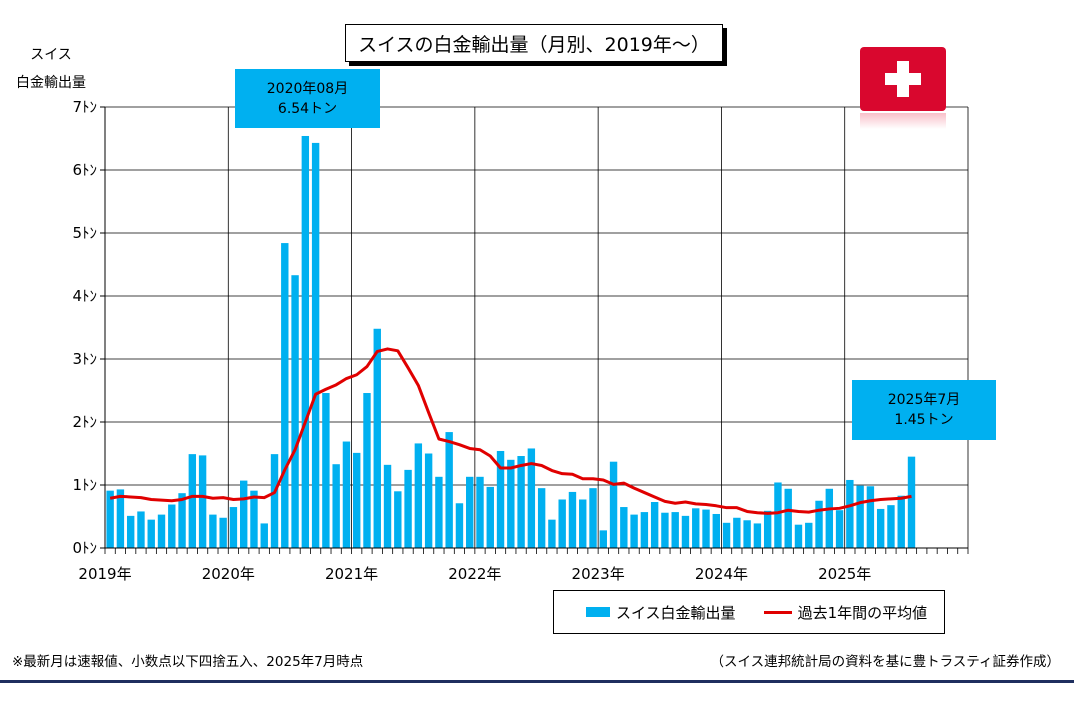  What do you see at coordinates (104, 574) in the screenshot?
I see `x-year-label: 2019年` at bounding box center [104, 574].